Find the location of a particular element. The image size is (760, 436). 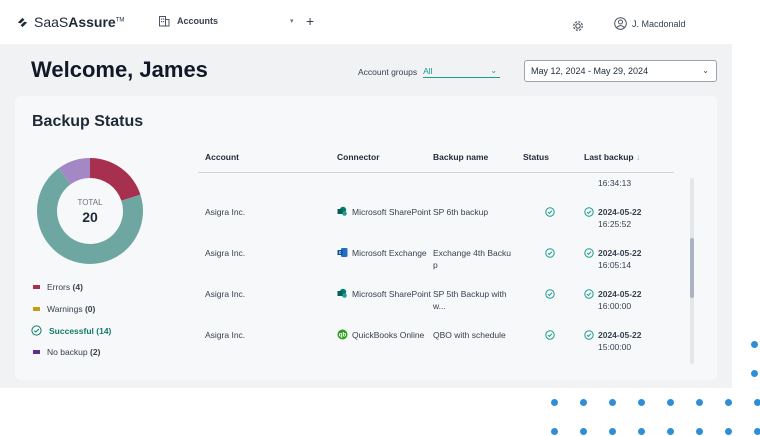

account-groups-filter: Account groups All ⌄ is located at coordinates (429, 72).